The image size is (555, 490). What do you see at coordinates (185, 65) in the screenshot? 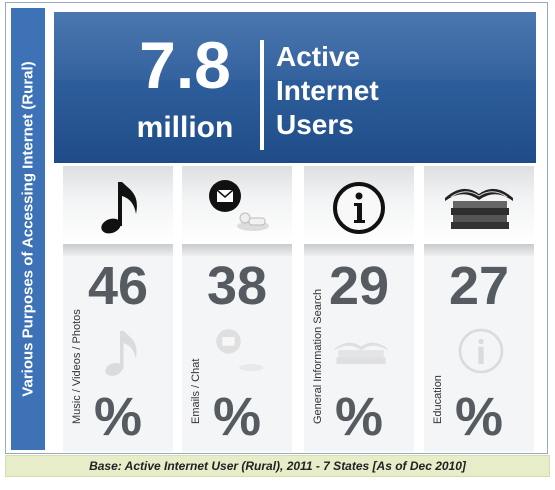
I see `user-count-number: 7.8` at bounding box center [185, 65].